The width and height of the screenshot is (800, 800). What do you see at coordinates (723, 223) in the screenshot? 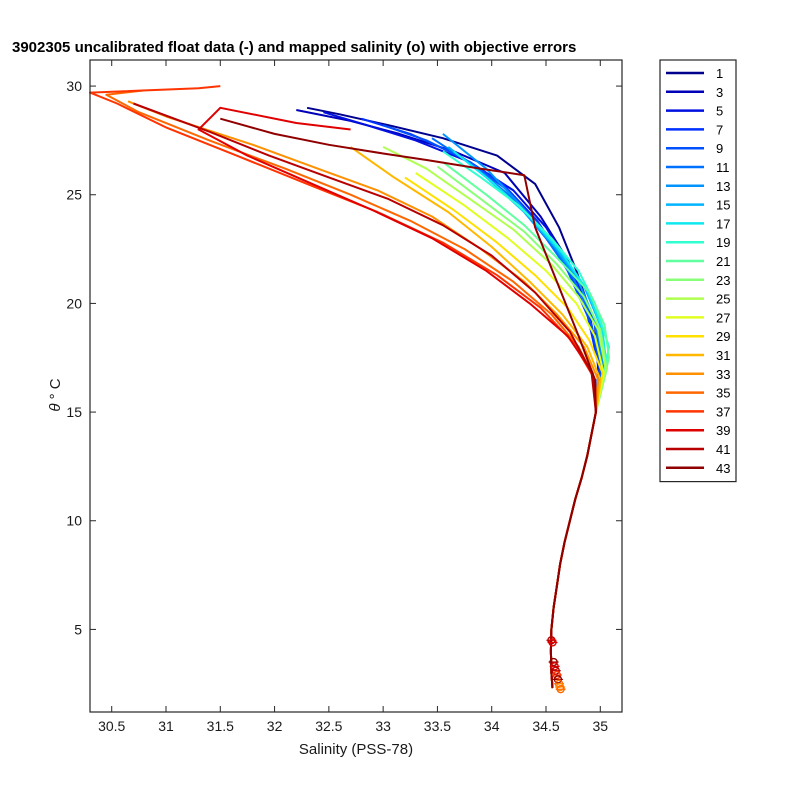
I see `legend-label: 17` at bounding box center [723, 223].